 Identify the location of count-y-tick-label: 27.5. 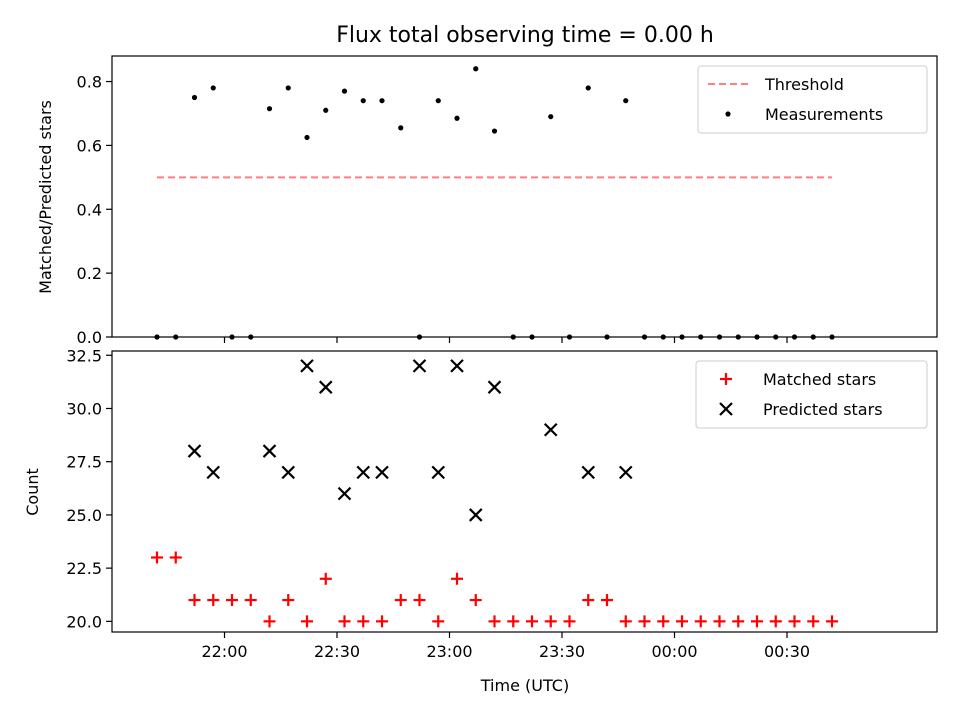
(84, 462).